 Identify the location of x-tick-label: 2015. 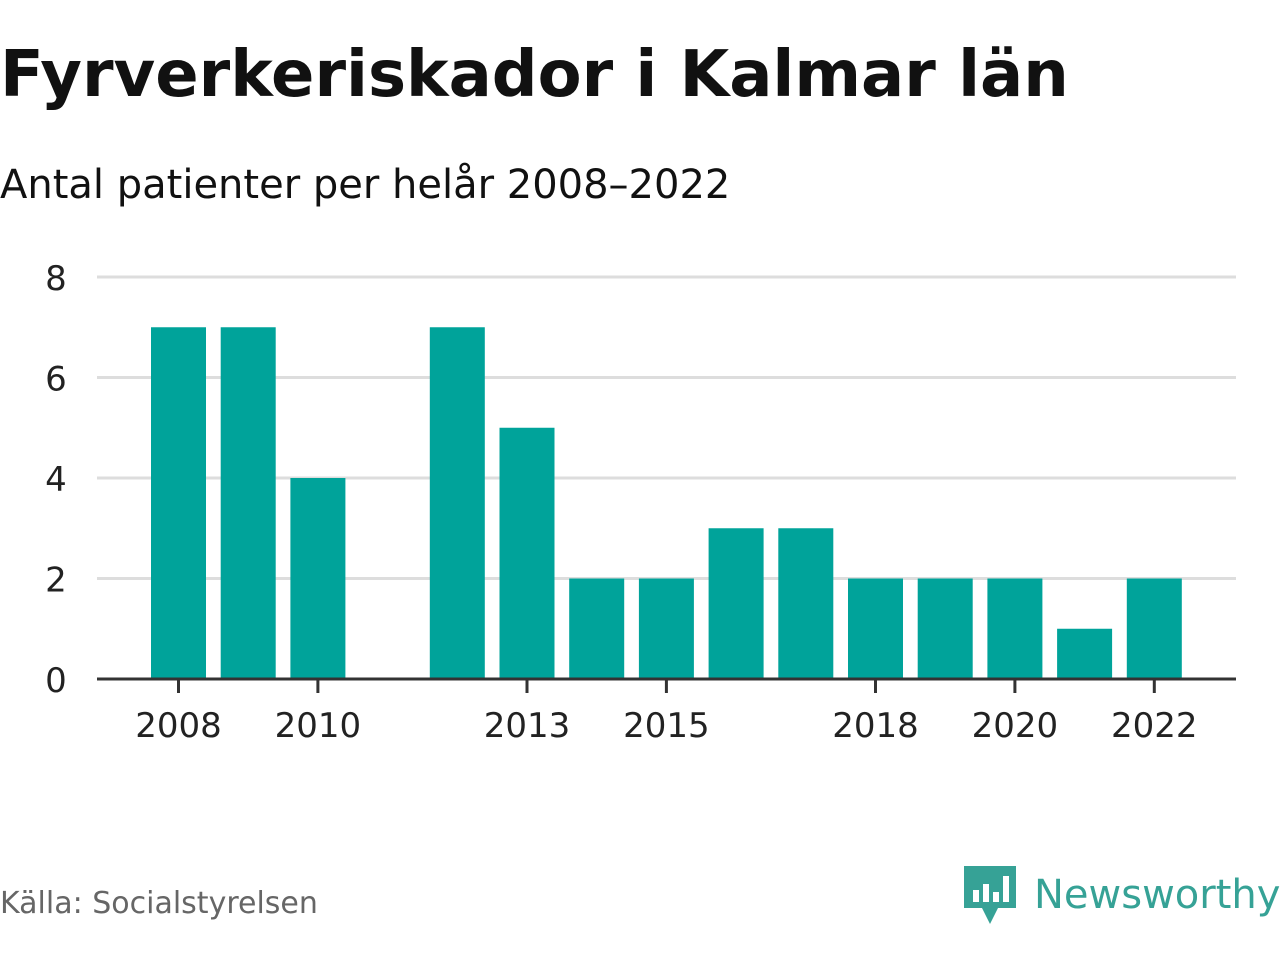
(666, 726).